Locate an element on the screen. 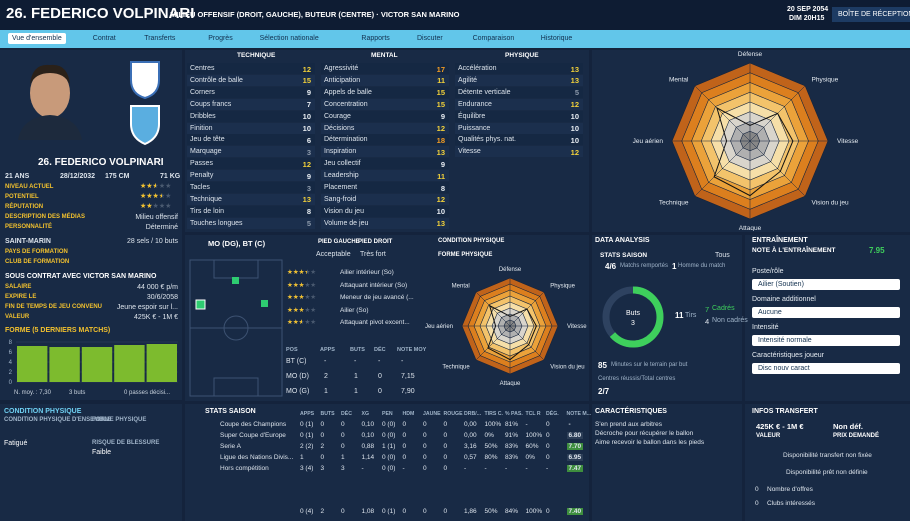 Image resolution: width=910 pixels, height=521 pixels. label: 3 is located at coordinates (343, 468).